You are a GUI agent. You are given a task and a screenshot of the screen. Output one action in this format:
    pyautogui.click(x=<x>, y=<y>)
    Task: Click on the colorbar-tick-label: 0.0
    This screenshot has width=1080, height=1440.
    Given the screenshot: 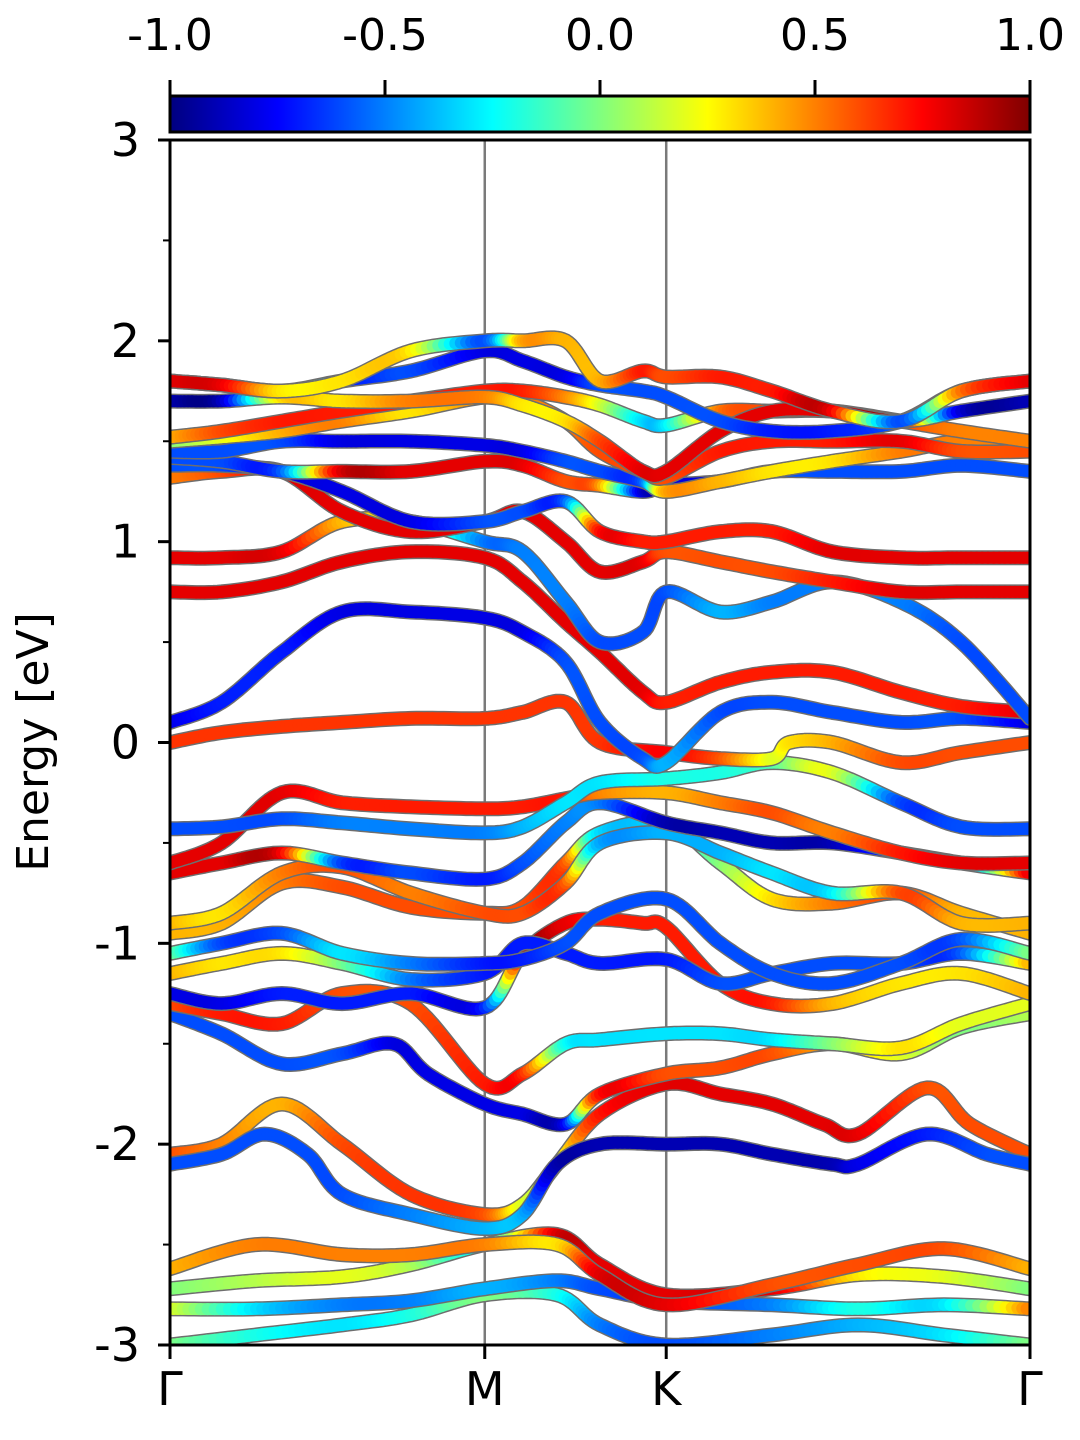 What is the action you would take?
    pyautogui.click(x=600, y=35)
    